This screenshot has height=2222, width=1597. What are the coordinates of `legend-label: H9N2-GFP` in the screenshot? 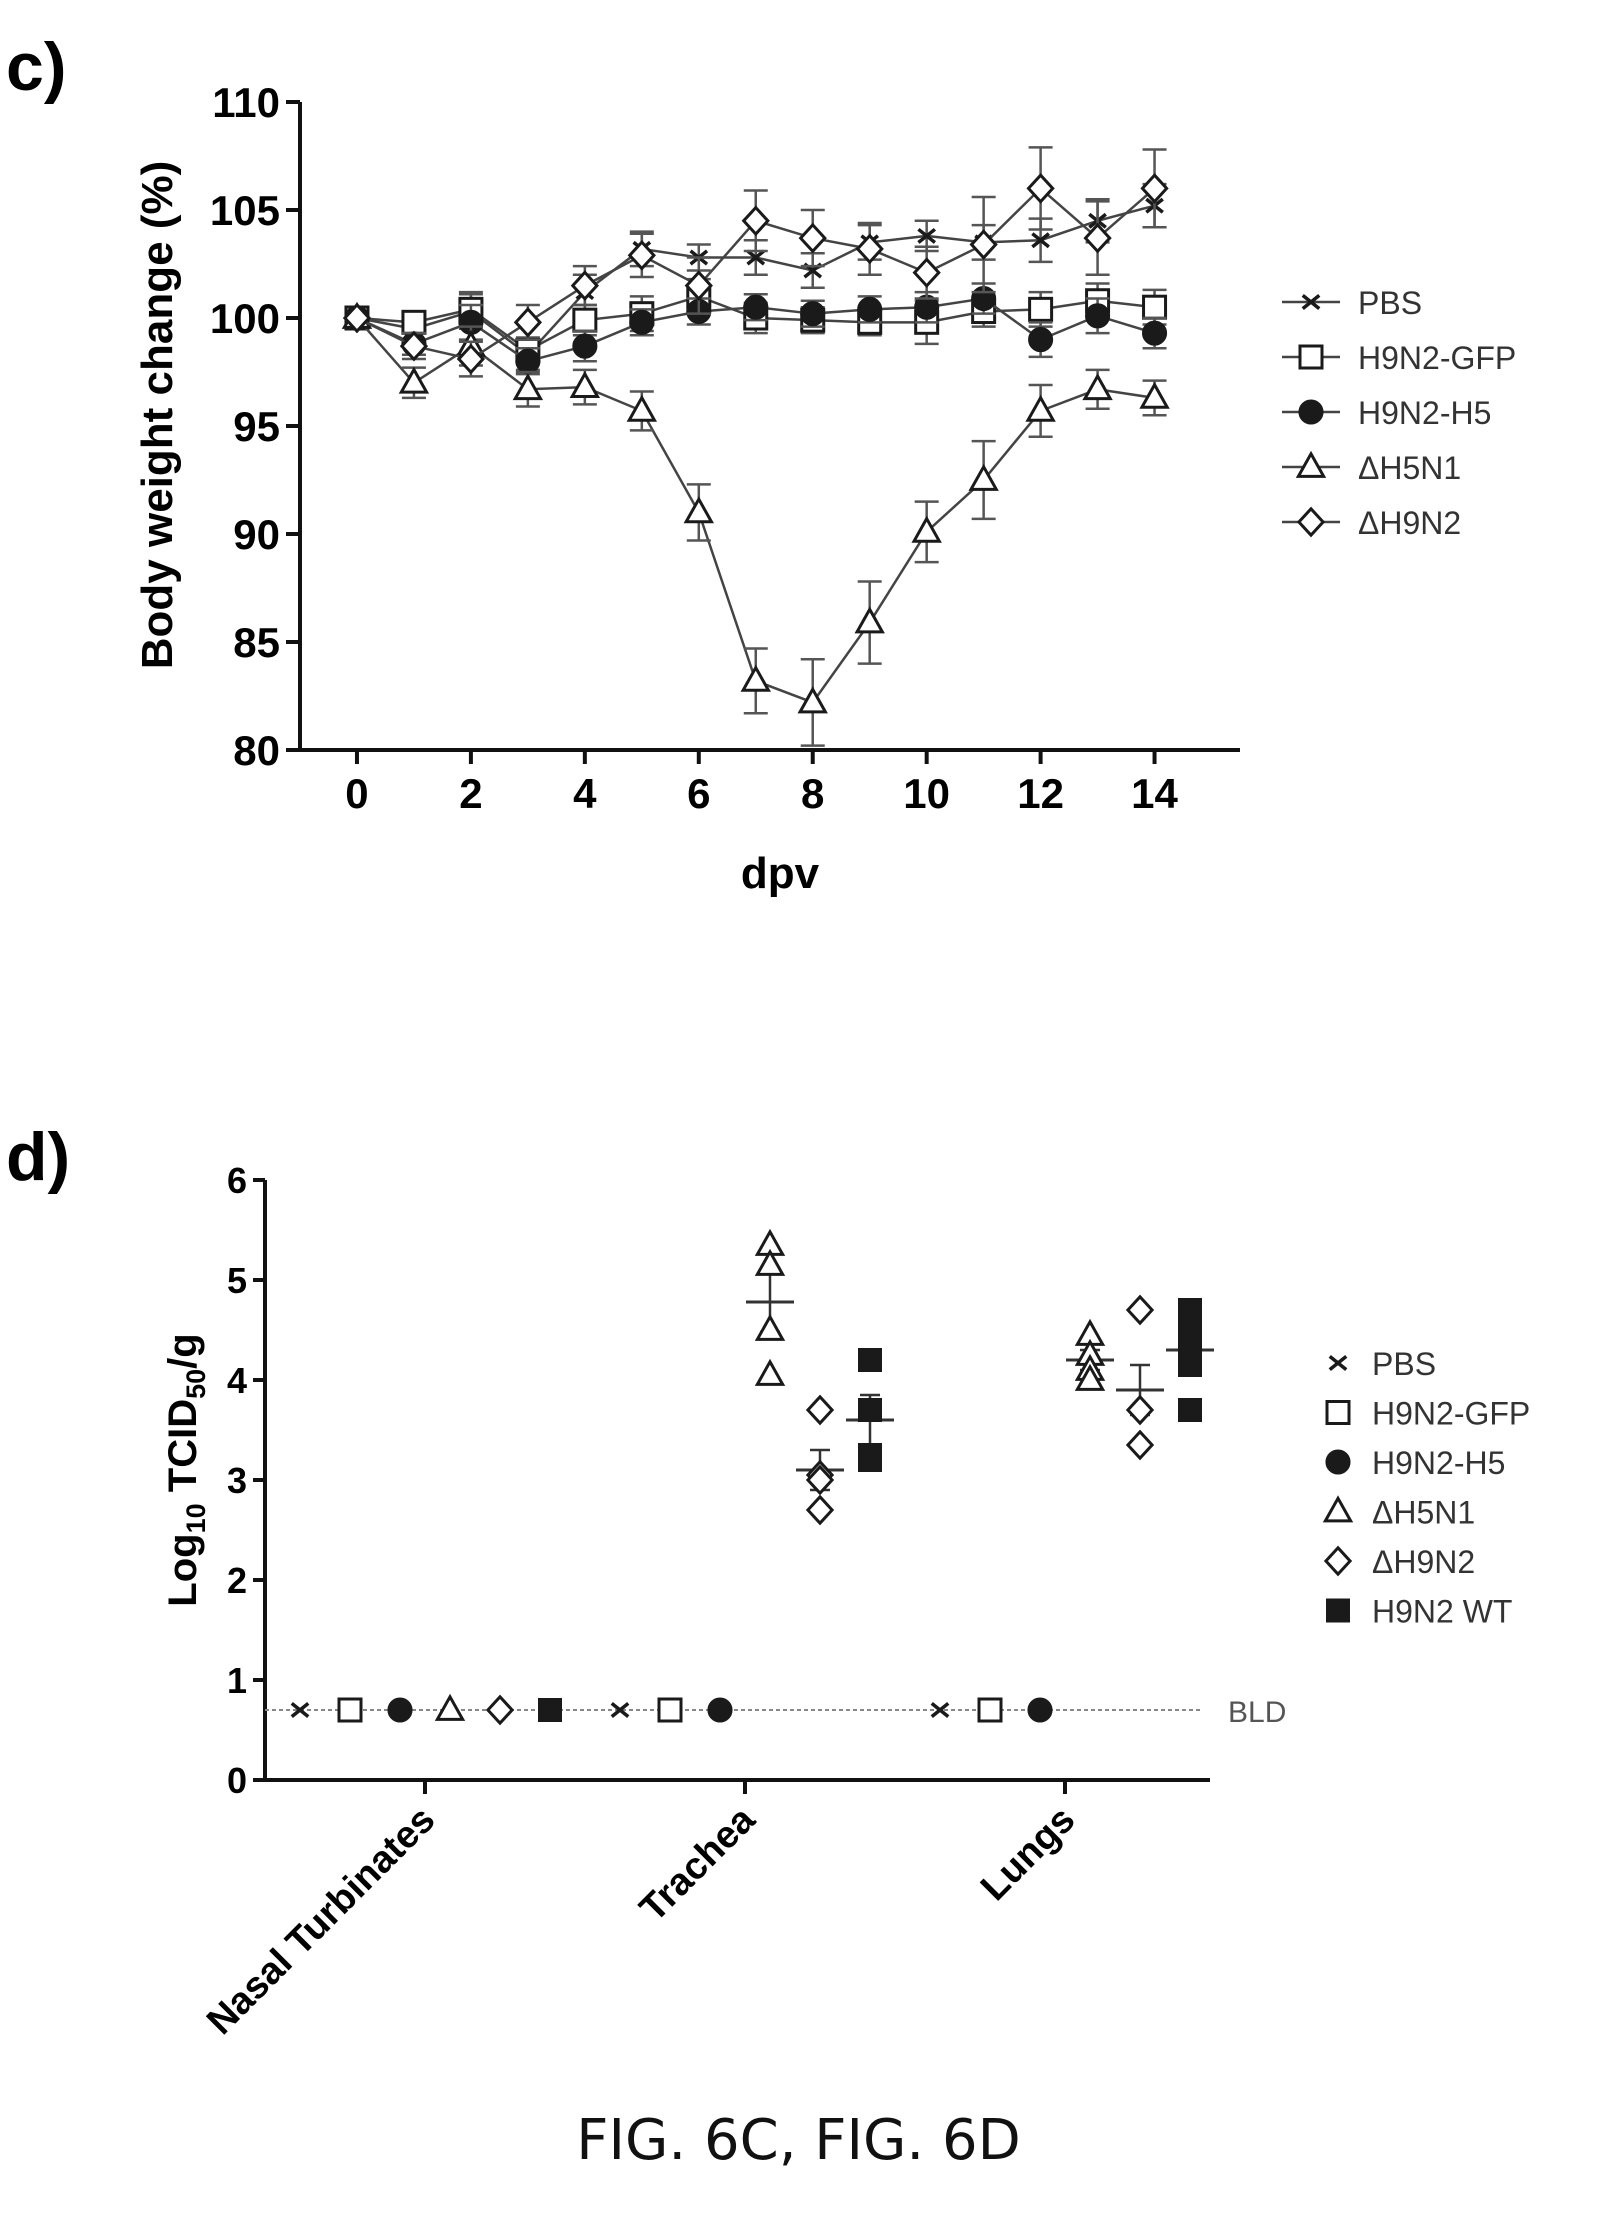 It's located at (1451, 1414).